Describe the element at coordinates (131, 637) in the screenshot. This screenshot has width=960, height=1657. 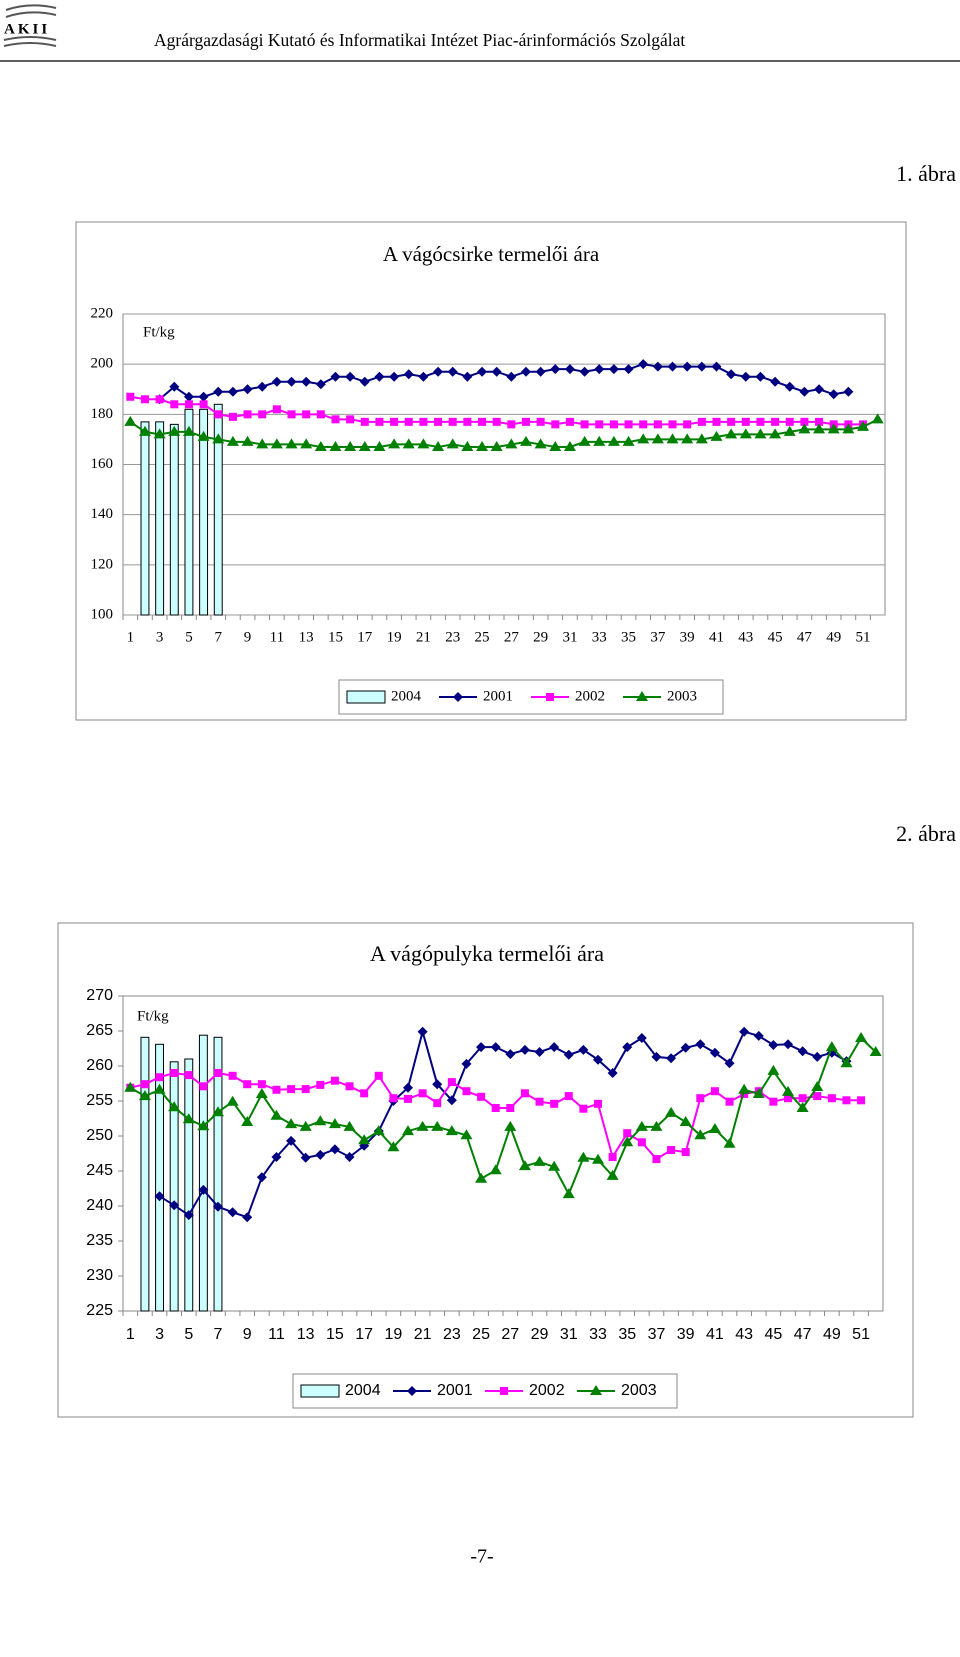
I see `x-tick-label: 1` at that location.